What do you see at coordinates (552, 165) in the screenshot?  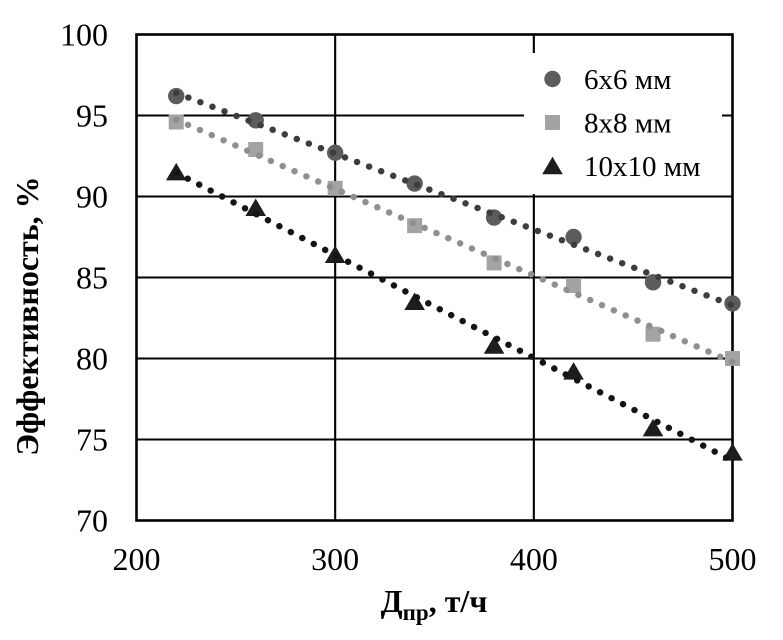 I see `legend-marker-triangle` at bounding box center [552, 165].